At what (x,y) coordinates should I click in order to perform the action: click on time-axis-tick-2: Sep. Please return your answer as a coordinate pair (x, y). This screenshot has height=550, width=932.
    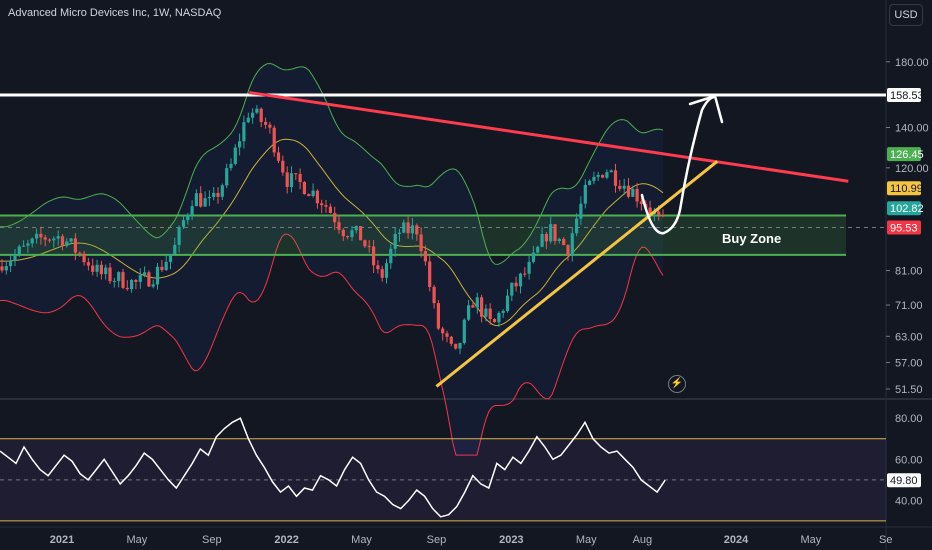
    Looking at the image, I should click on (212, 540).